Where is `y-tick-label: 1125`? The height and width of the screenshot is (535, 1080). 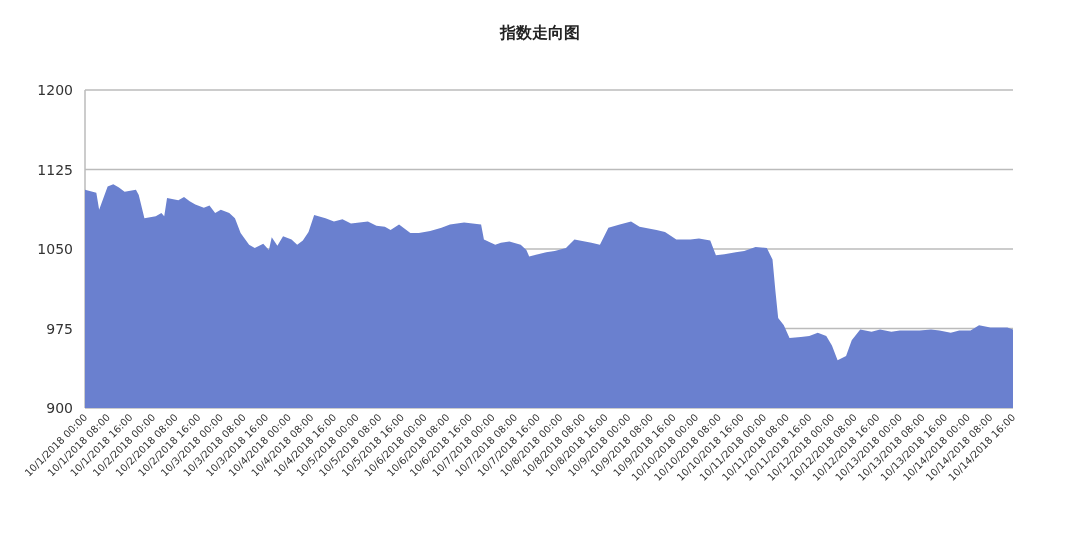
y-tick-label: 1125 is located at coordinates (55, 169).